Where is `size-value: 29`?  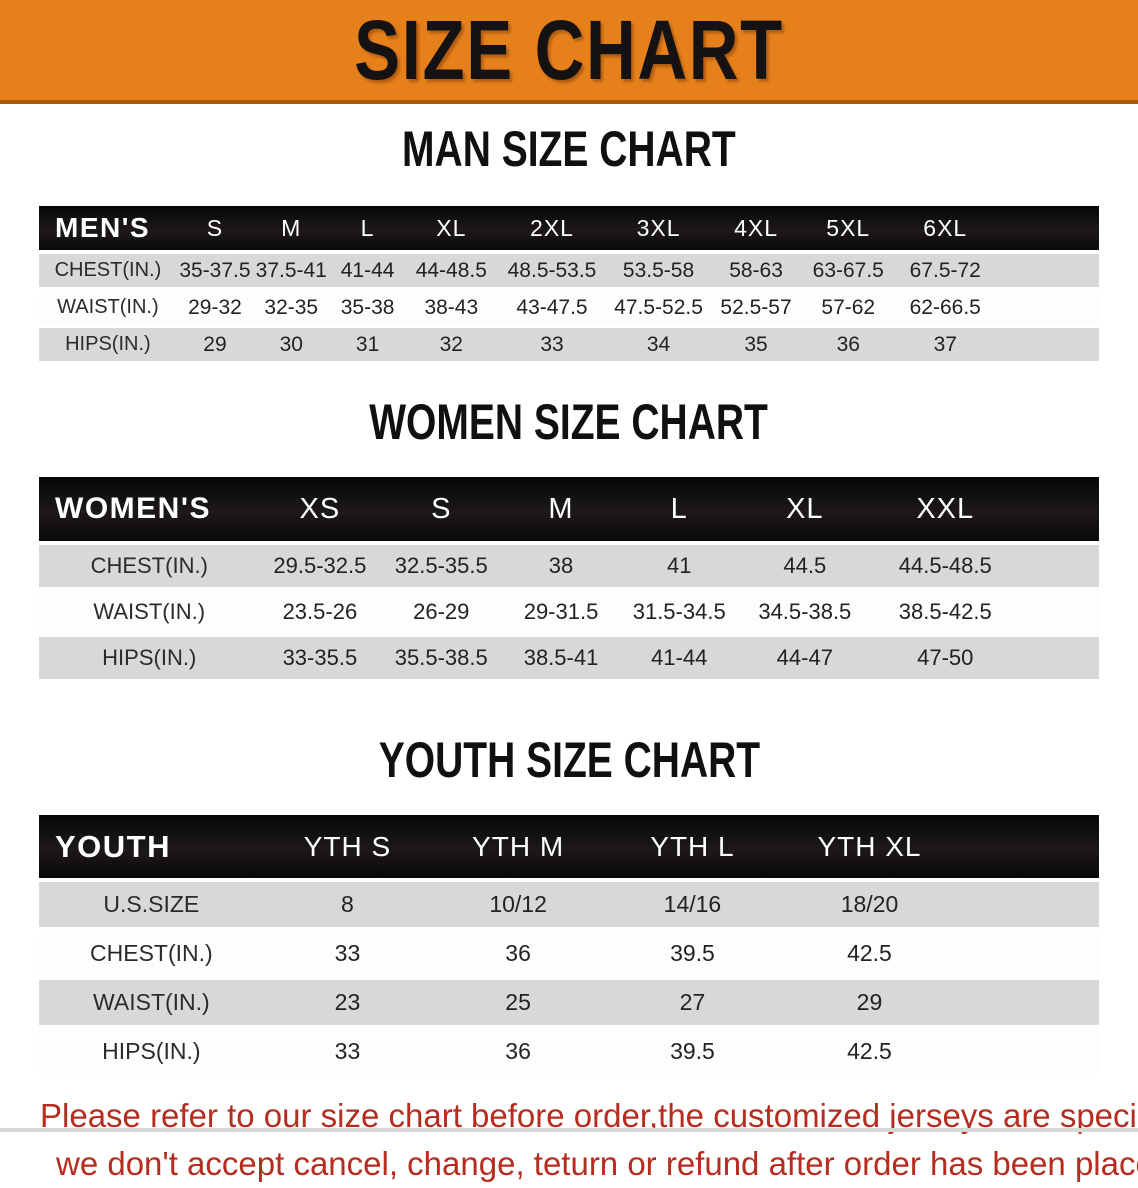 size-value: 29 is located at coordinates (869, 1002).